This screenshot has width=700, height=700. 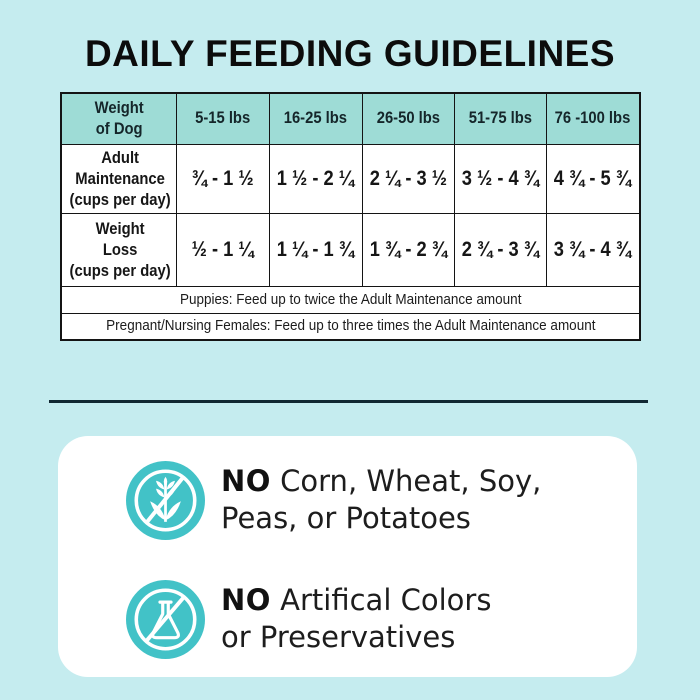 What do you see at coordinates (346, 518) in the screenshot?
I see `callout-line2: Peas, or Potatoes` at bounding box center [346, 518].